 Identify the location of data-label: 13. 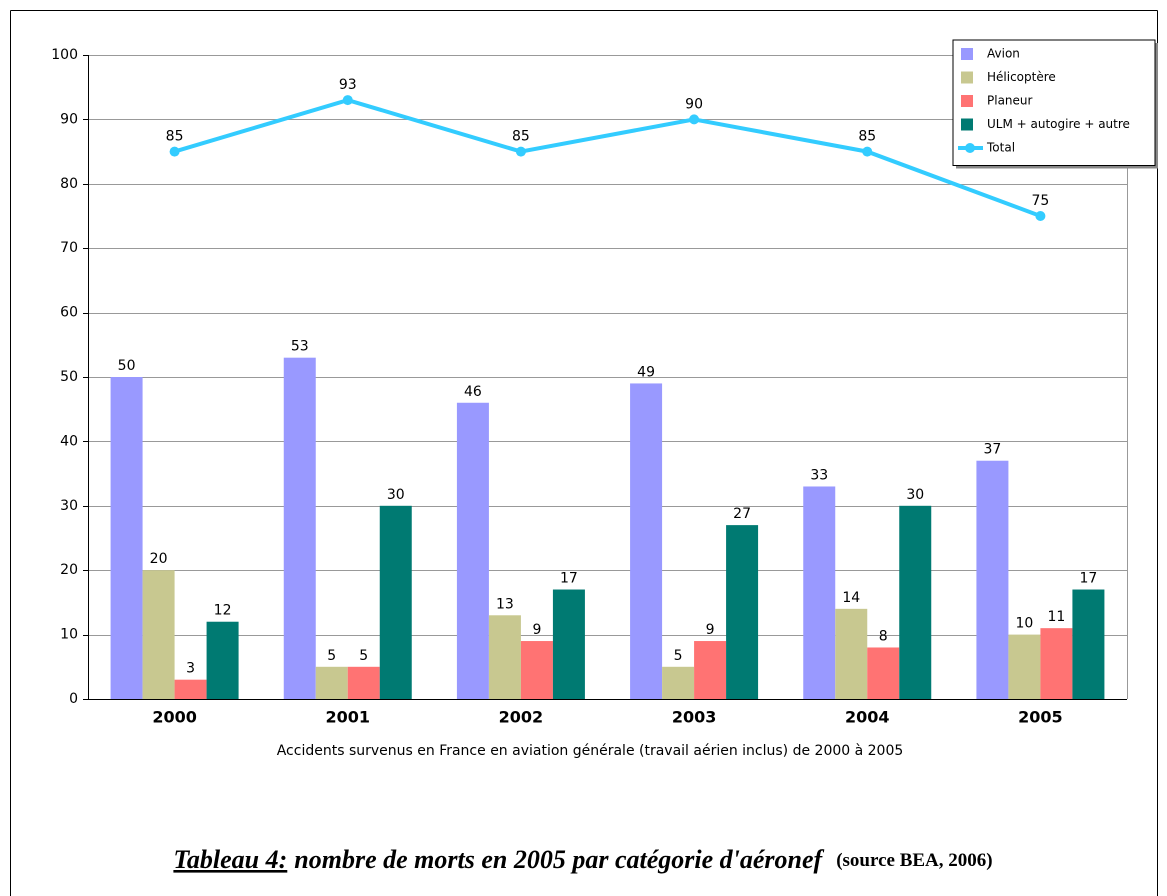
(505, 604).